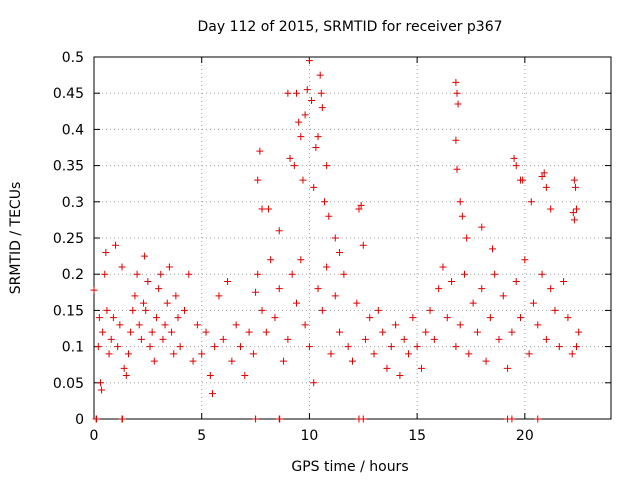  Describe the element at coordinates (73, 130) in the screenshot. I see `y-tick-label: 0.4` at that location.